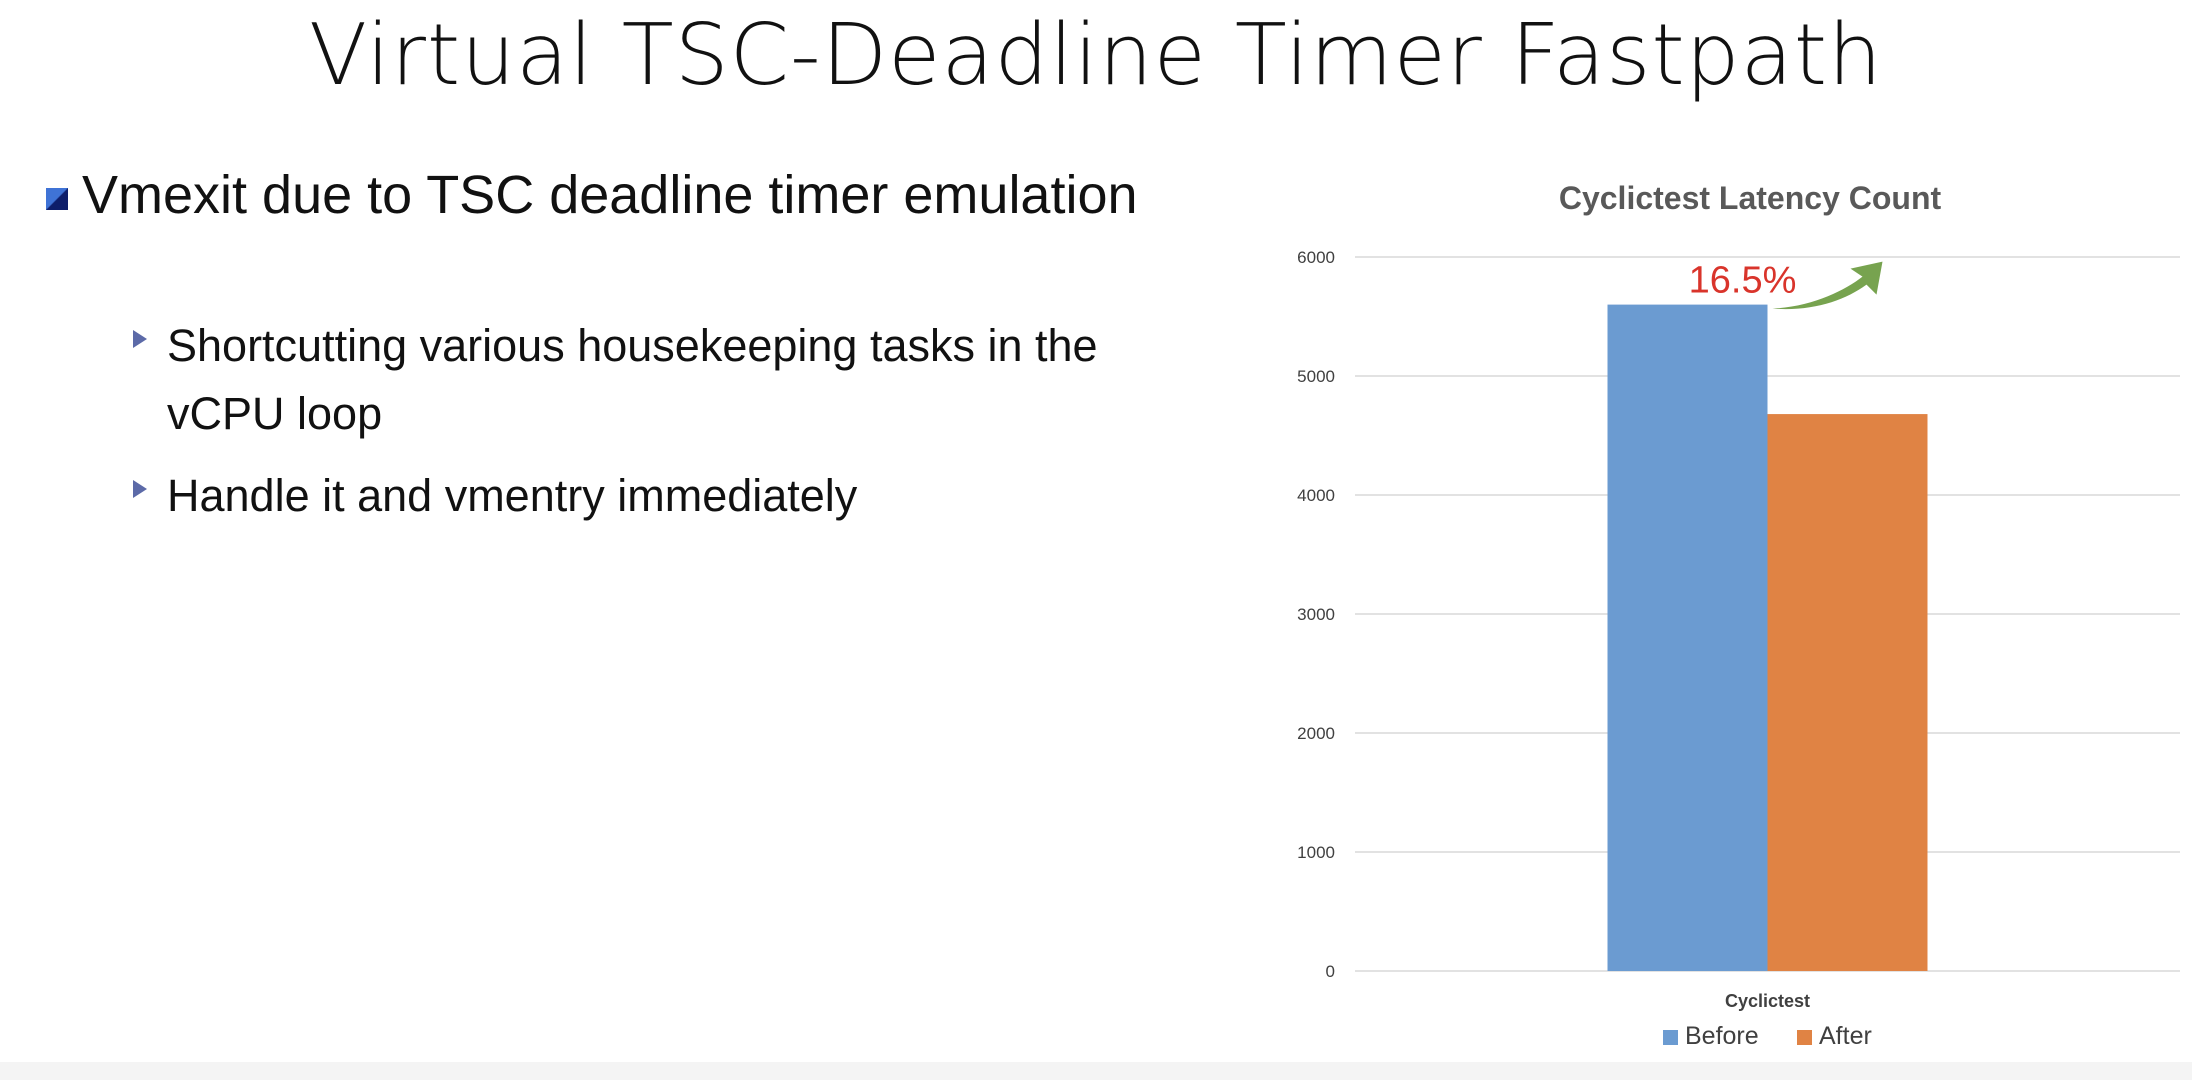  Describe the element at coordinates (1847, 693) in the screenshot. I see `bar-after` at that location.